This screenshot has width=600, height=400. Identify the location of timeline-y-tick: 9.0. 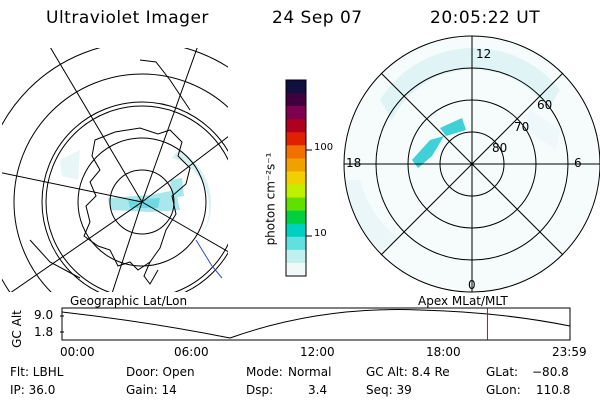
(44, 315).